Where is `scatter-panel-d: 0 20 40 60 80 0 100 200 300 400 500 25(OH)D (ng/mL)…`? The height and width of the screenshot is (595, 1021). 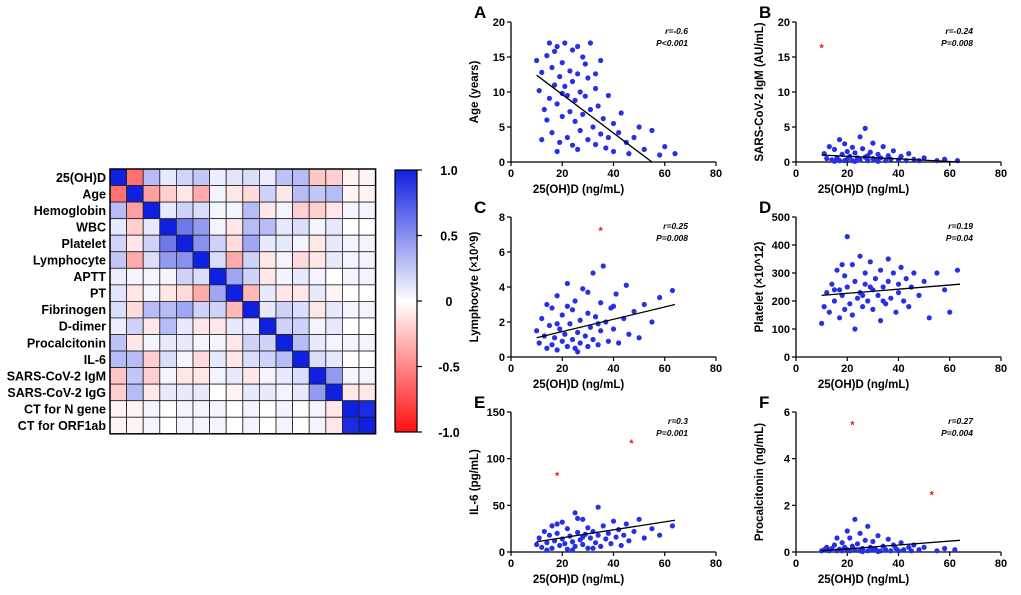 scatter-panel-d: 0 20 40 60 80 0 100 200 300 400 500 25(OH)D (ng/mL)… is located at coordinates (880, 294).